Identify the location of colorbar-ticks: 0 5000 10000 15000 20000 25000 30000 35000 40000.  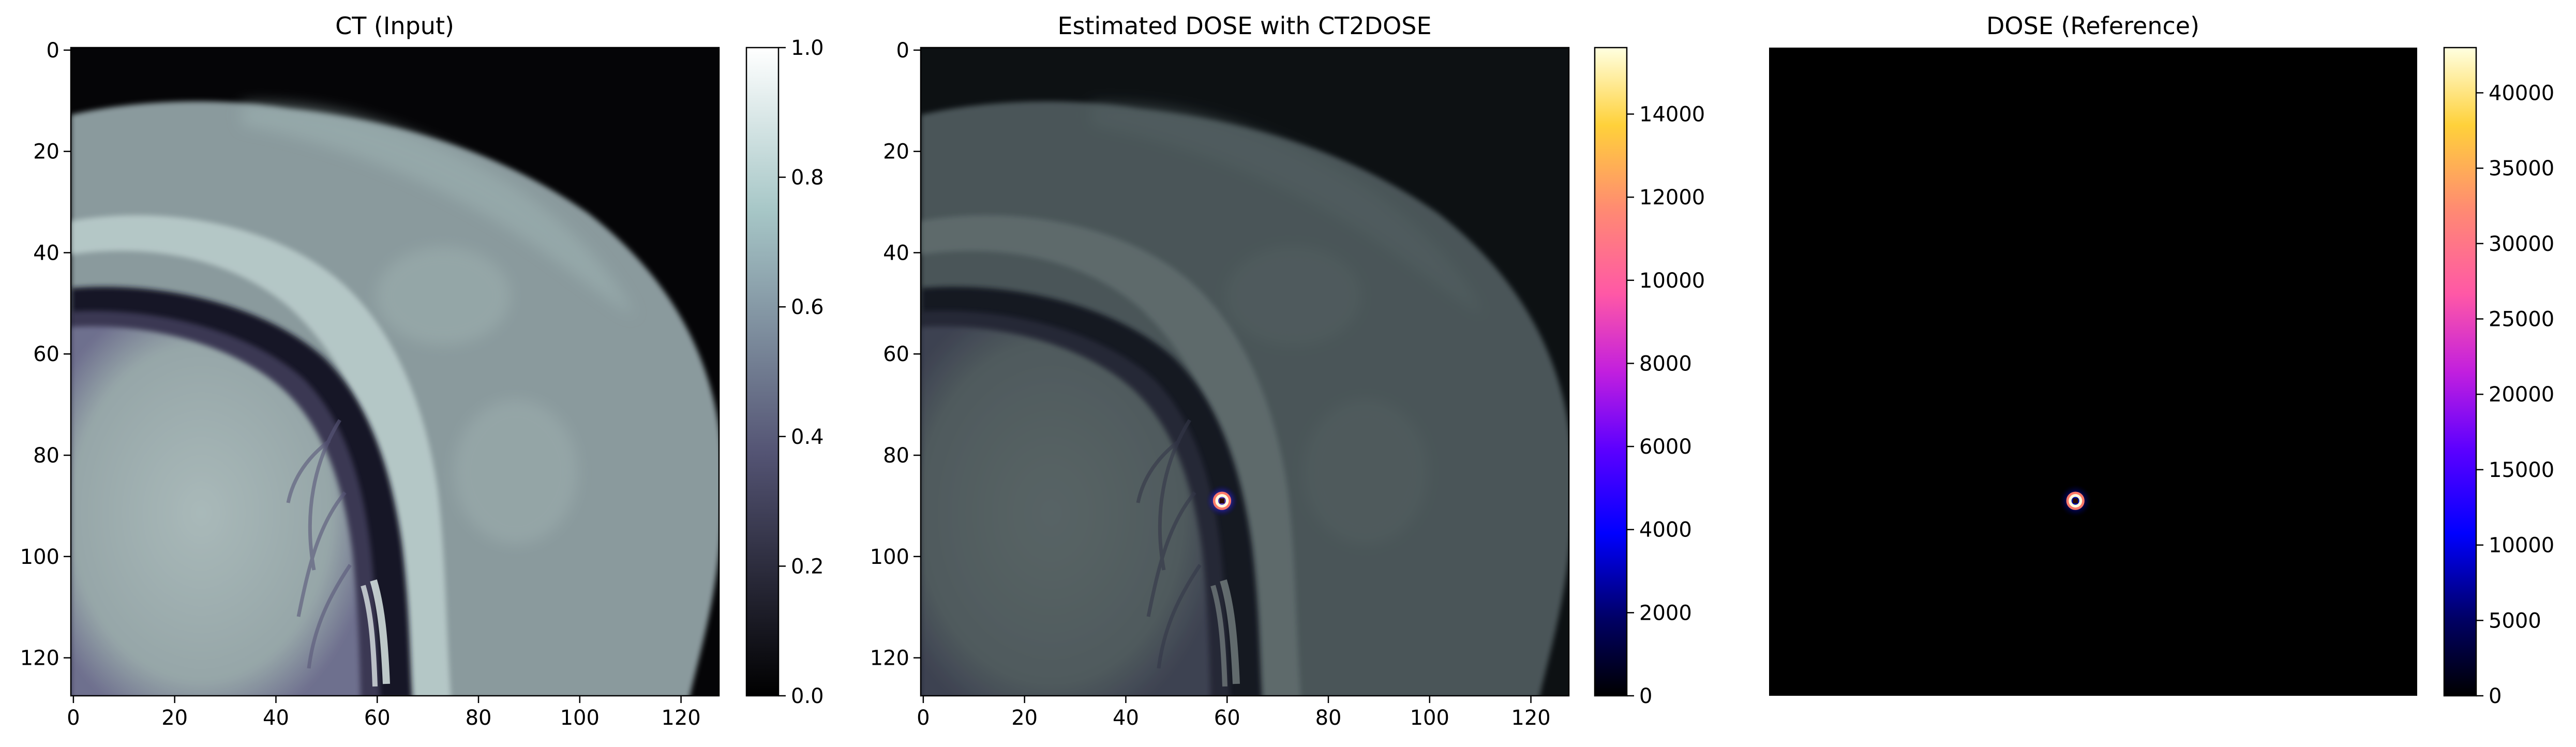
(2515, 394).